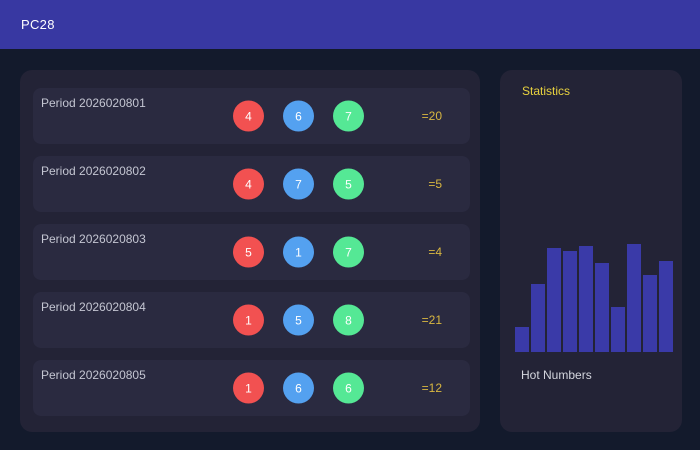 Image resolution: width=700 pixels, height=450 pixels. I want to click on balls-group: 5 1 7, so click(298, 252).